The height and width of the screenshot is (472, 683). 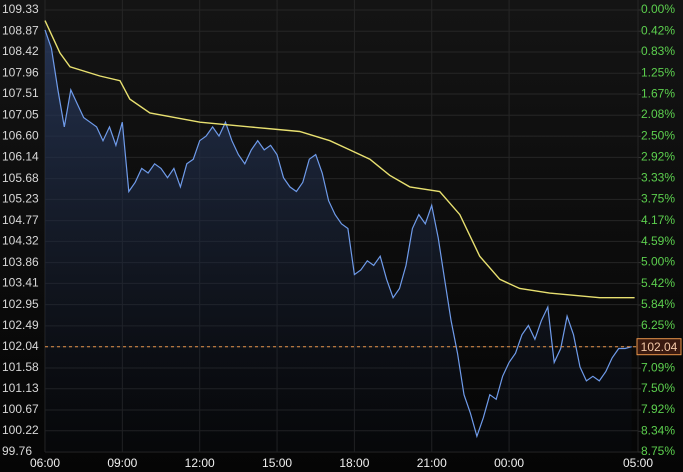 I want to click on y2-tick-label: 8.75%, so click(x=658, y=451).